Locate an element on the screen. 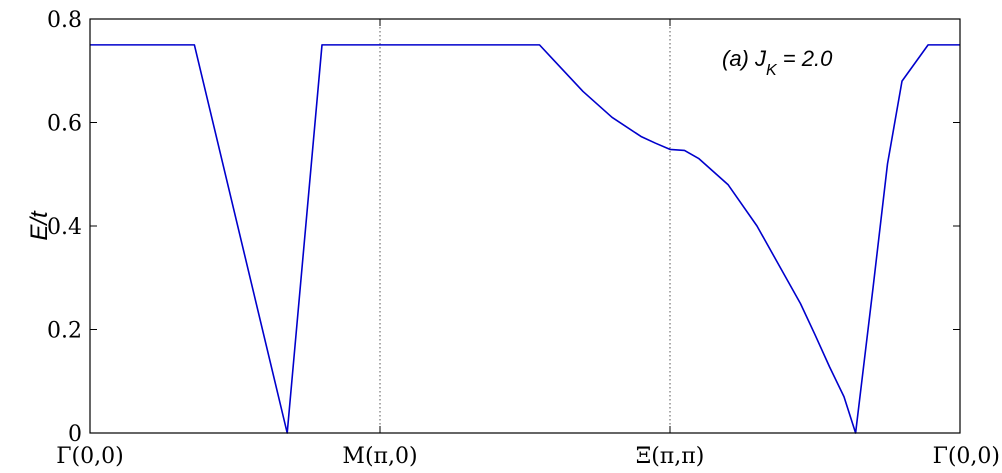  y-tick-label: 0.2 is located at coordinates (64, 331).